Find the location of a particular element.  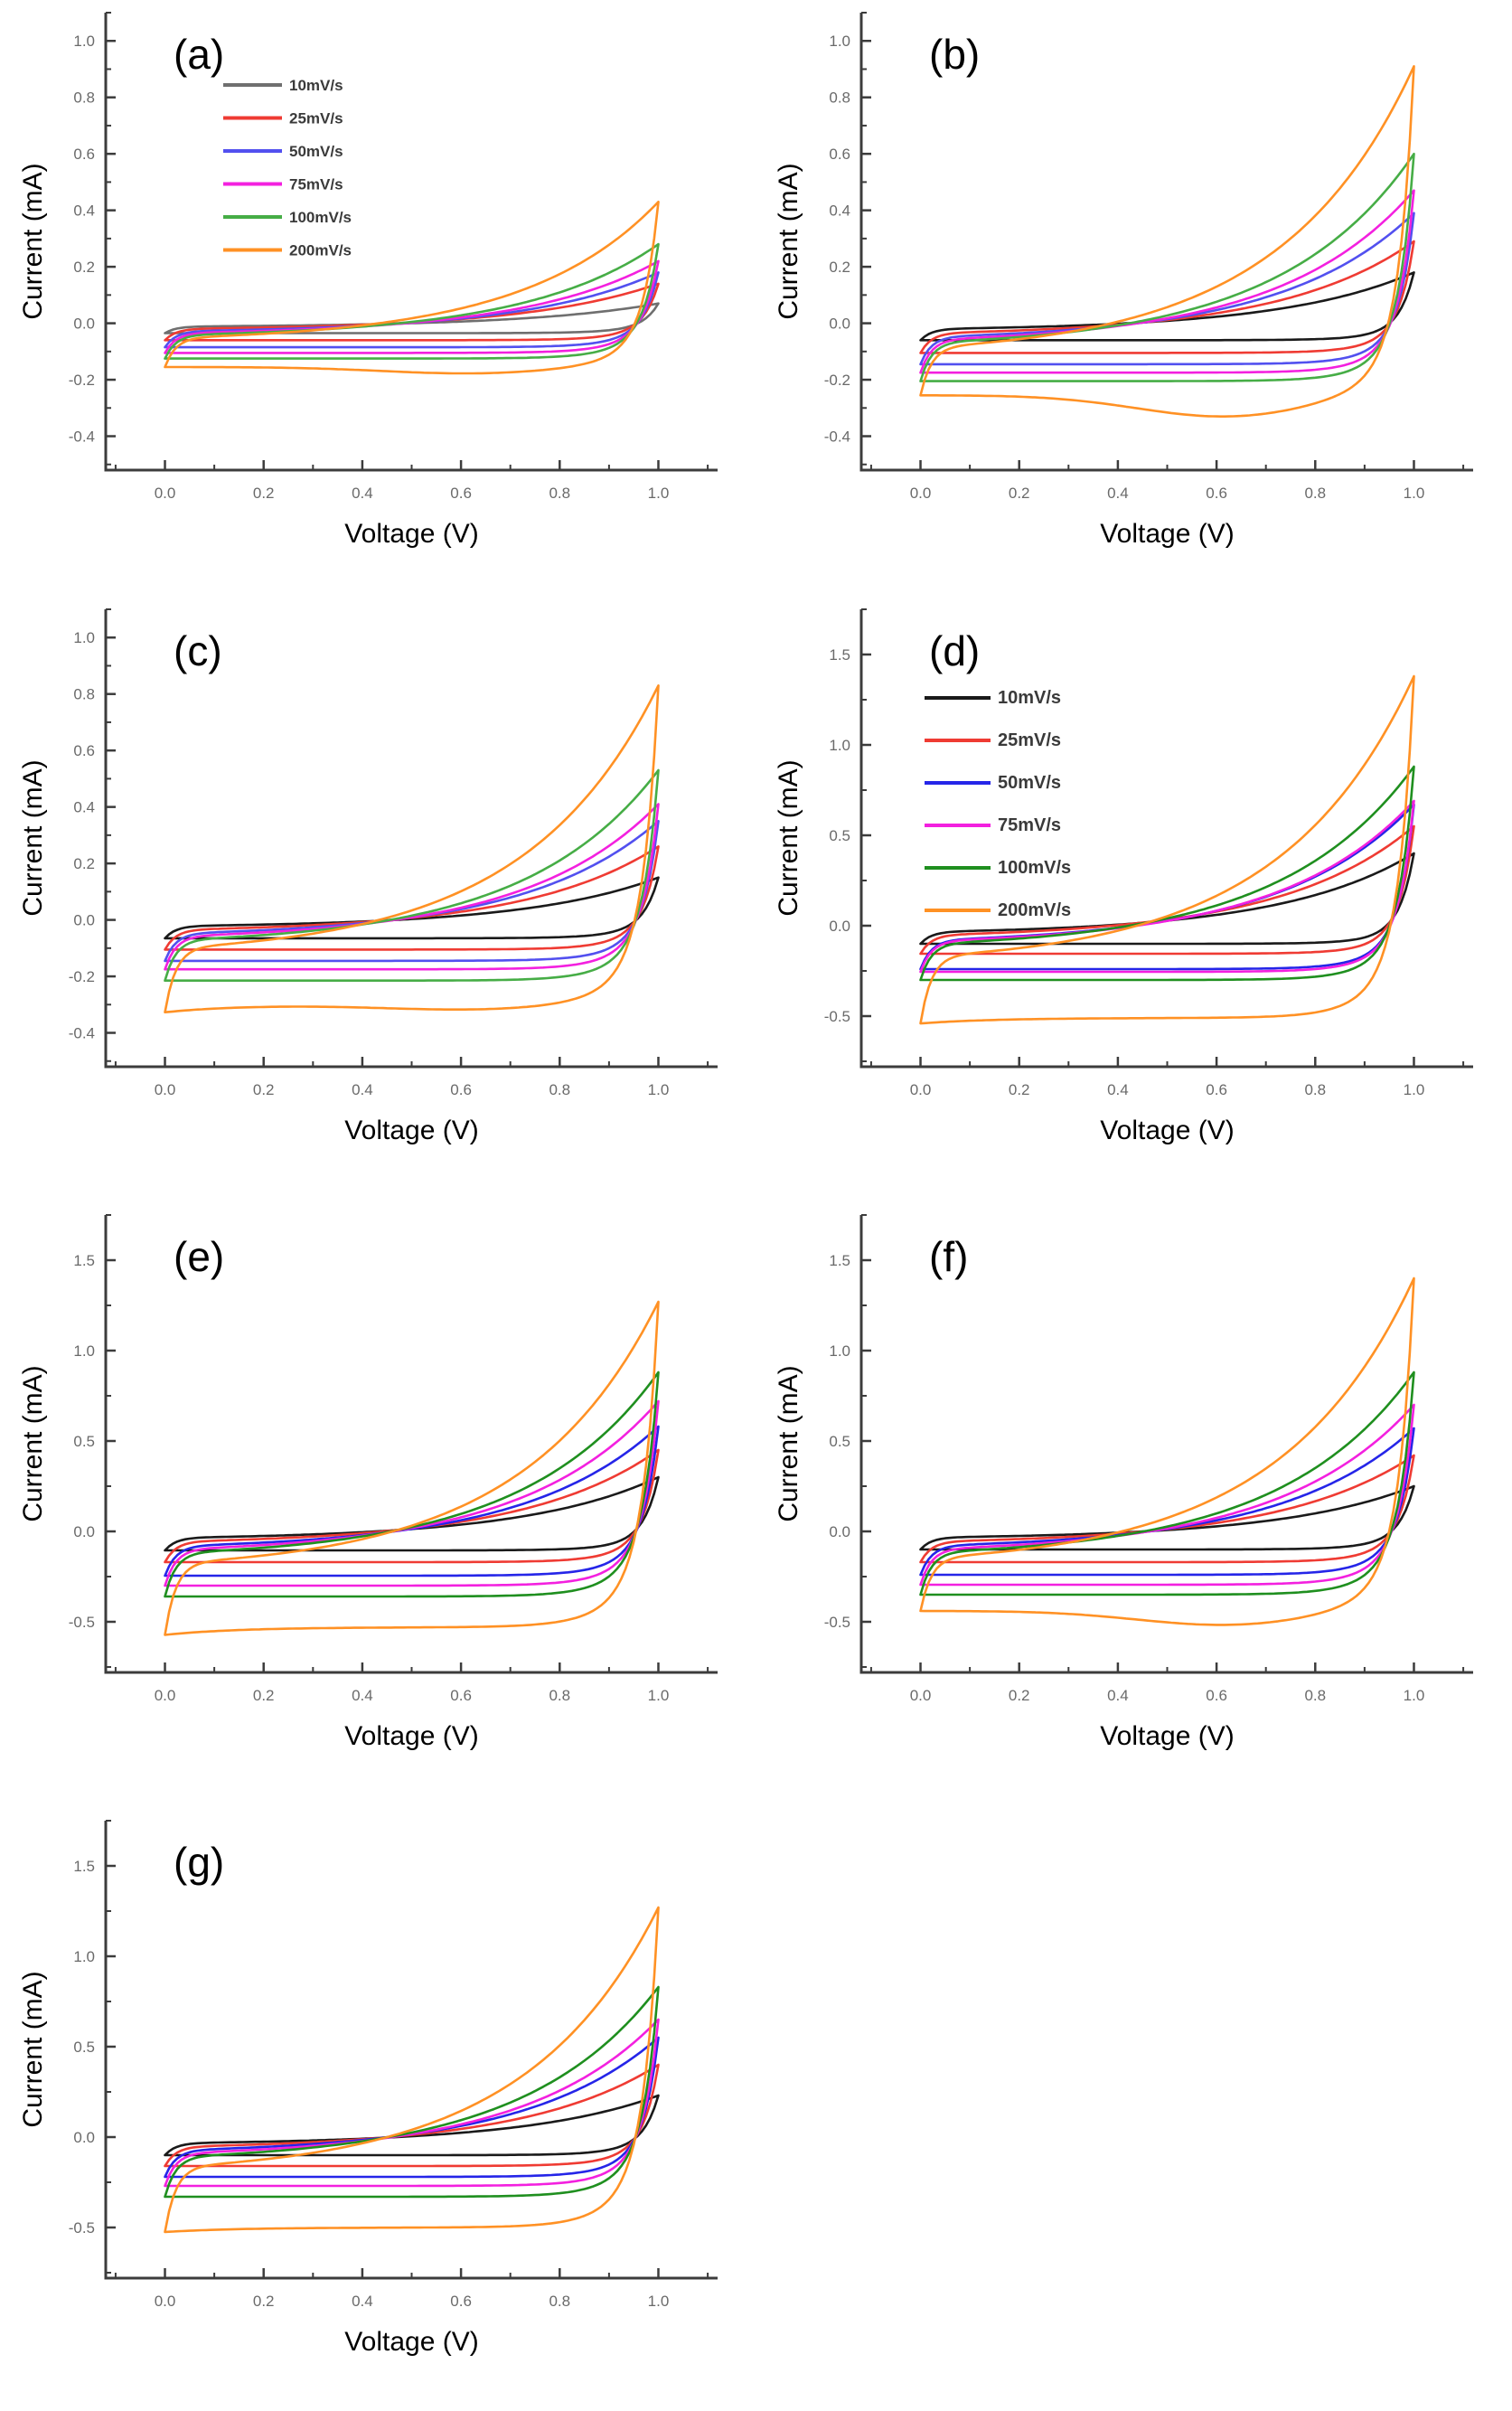

panel-letter: (a) is located at coordinates (199, 54).